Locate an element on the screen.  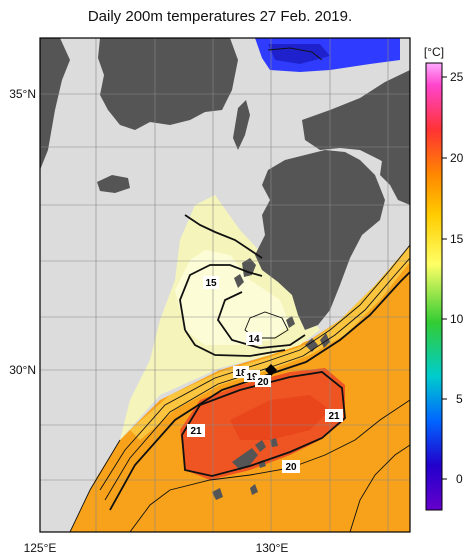
contour-label: 15 is located at coordinates (211, 283).